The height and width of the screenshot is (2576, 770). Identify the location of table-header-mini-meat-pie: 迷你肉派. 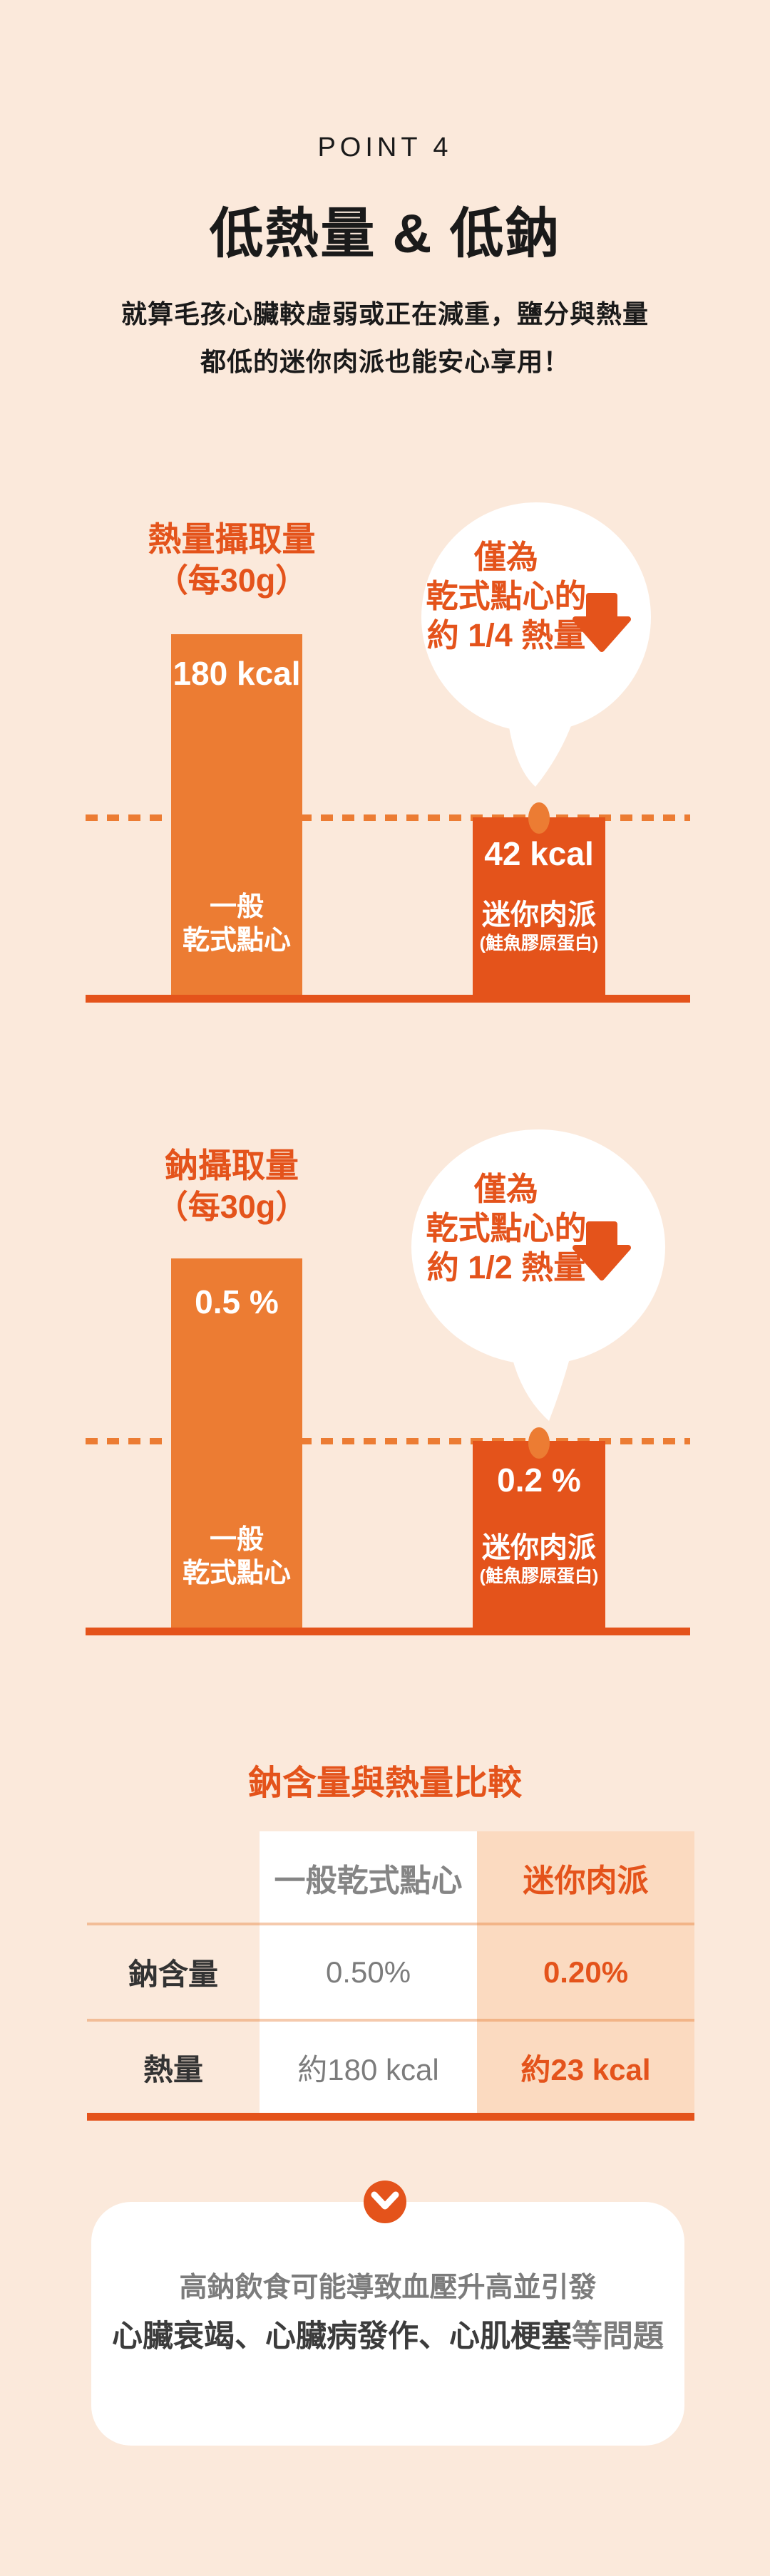
(586, 1881).